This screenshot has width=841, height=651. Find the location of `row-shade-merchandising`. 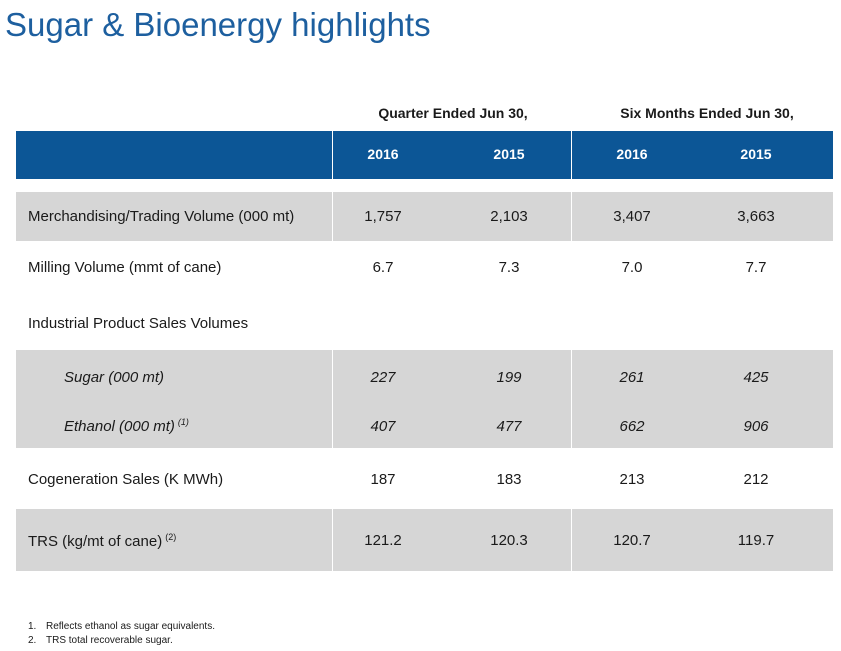

row-shade-merchandising is located at coordinates (424, 216).